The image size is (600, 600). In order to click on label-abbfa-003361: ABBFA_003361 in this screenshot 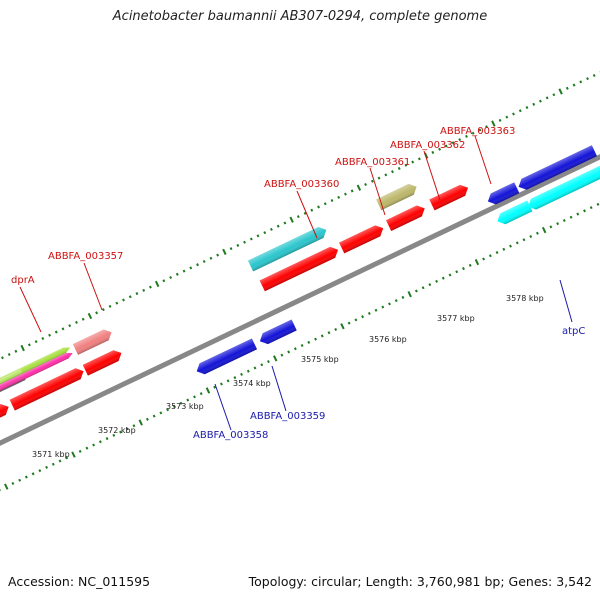, I will do `click(372, 162)`.